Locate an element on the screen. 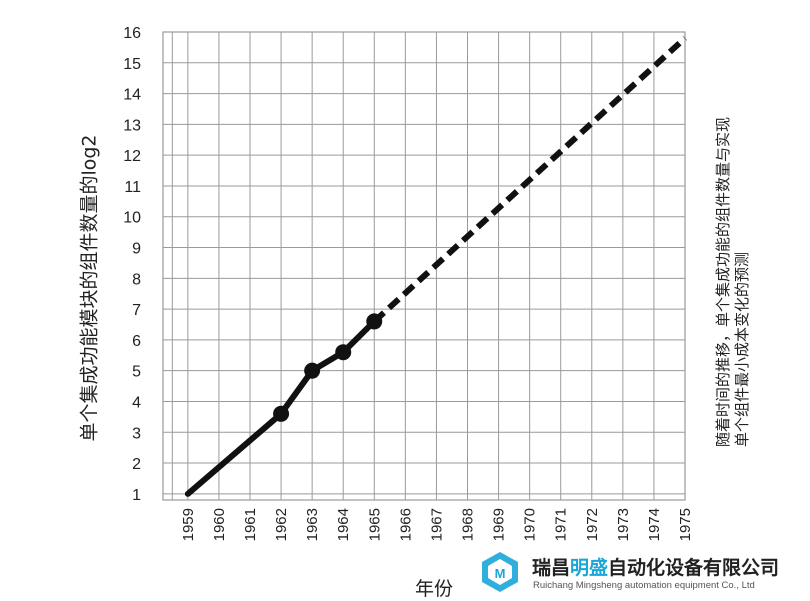 The width and height of the screenshot is (810, 601). y-tick-label: 2 is located at coordinates (136, 464).